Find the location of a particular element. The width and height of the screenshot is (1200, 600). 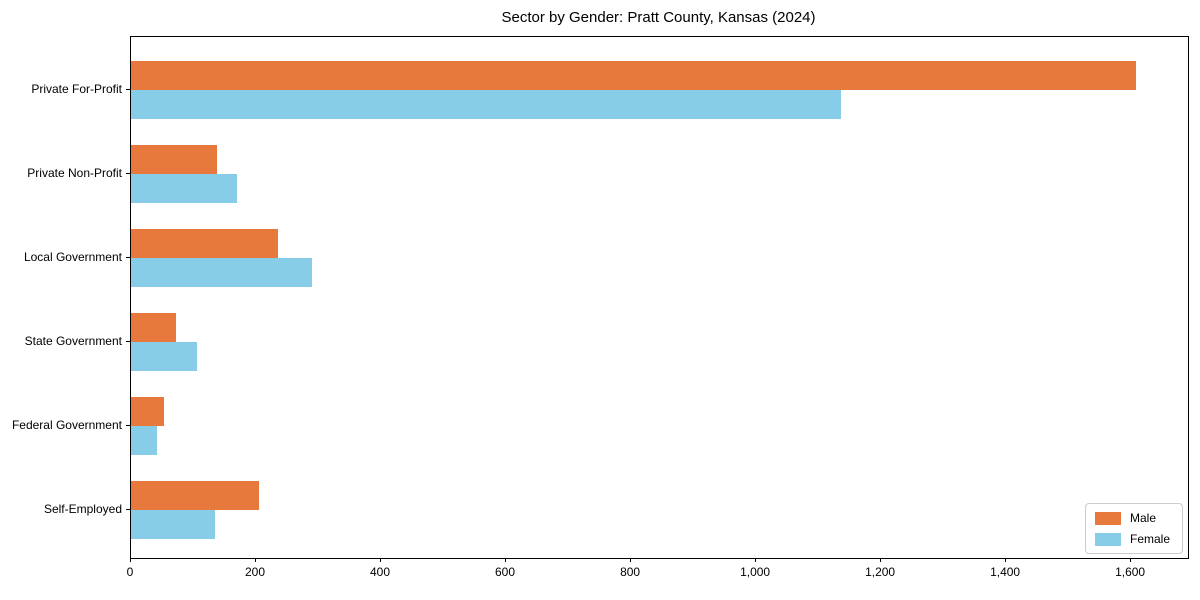

legend-swatch-female is located at coordinates (1107, 539).